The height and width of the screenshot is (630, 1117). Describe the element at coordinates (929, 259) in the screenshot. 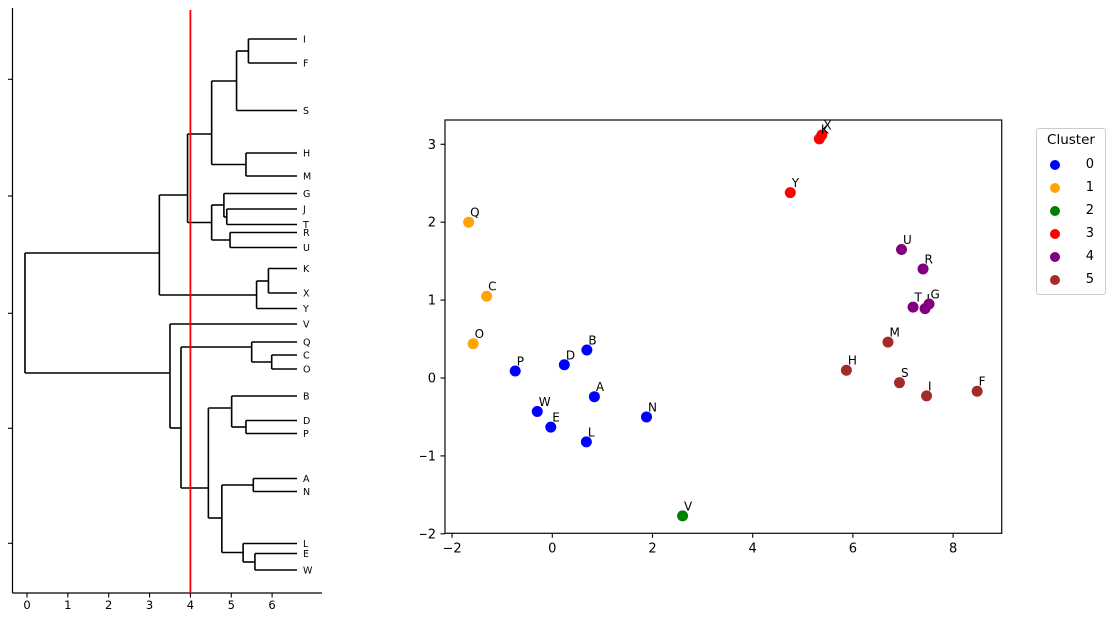

I see `scatter-point-label-R: R` at that location.